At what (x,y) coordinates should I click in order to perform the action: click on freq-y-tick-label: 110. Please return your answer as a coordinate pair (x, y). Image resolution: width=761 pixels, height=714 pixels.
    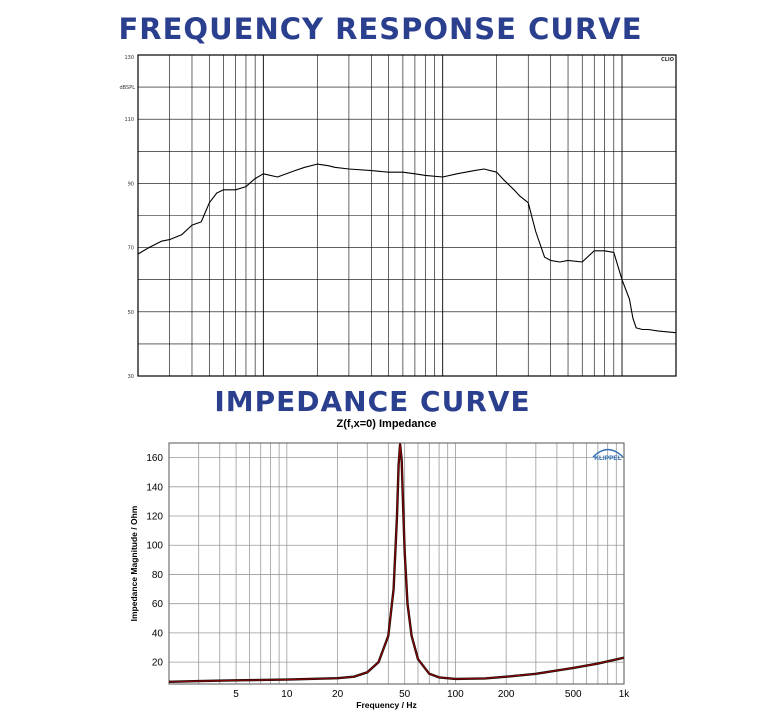
    Looking at the image, I should click on (129, 120).